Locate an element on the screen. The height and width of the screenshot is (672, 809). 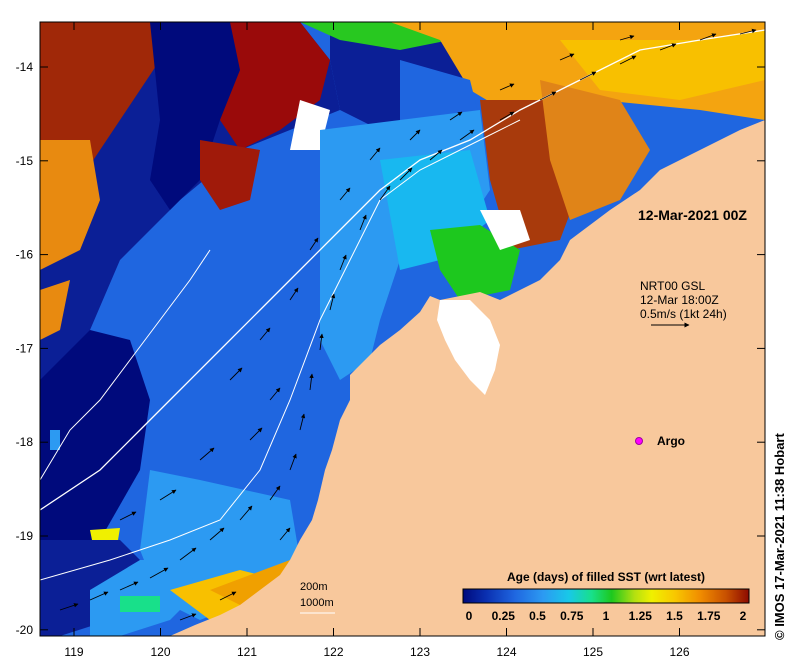
credit-label: © IMOS 17-Mar-2021 11:38 Hobart is located at coordinates (784, 548).